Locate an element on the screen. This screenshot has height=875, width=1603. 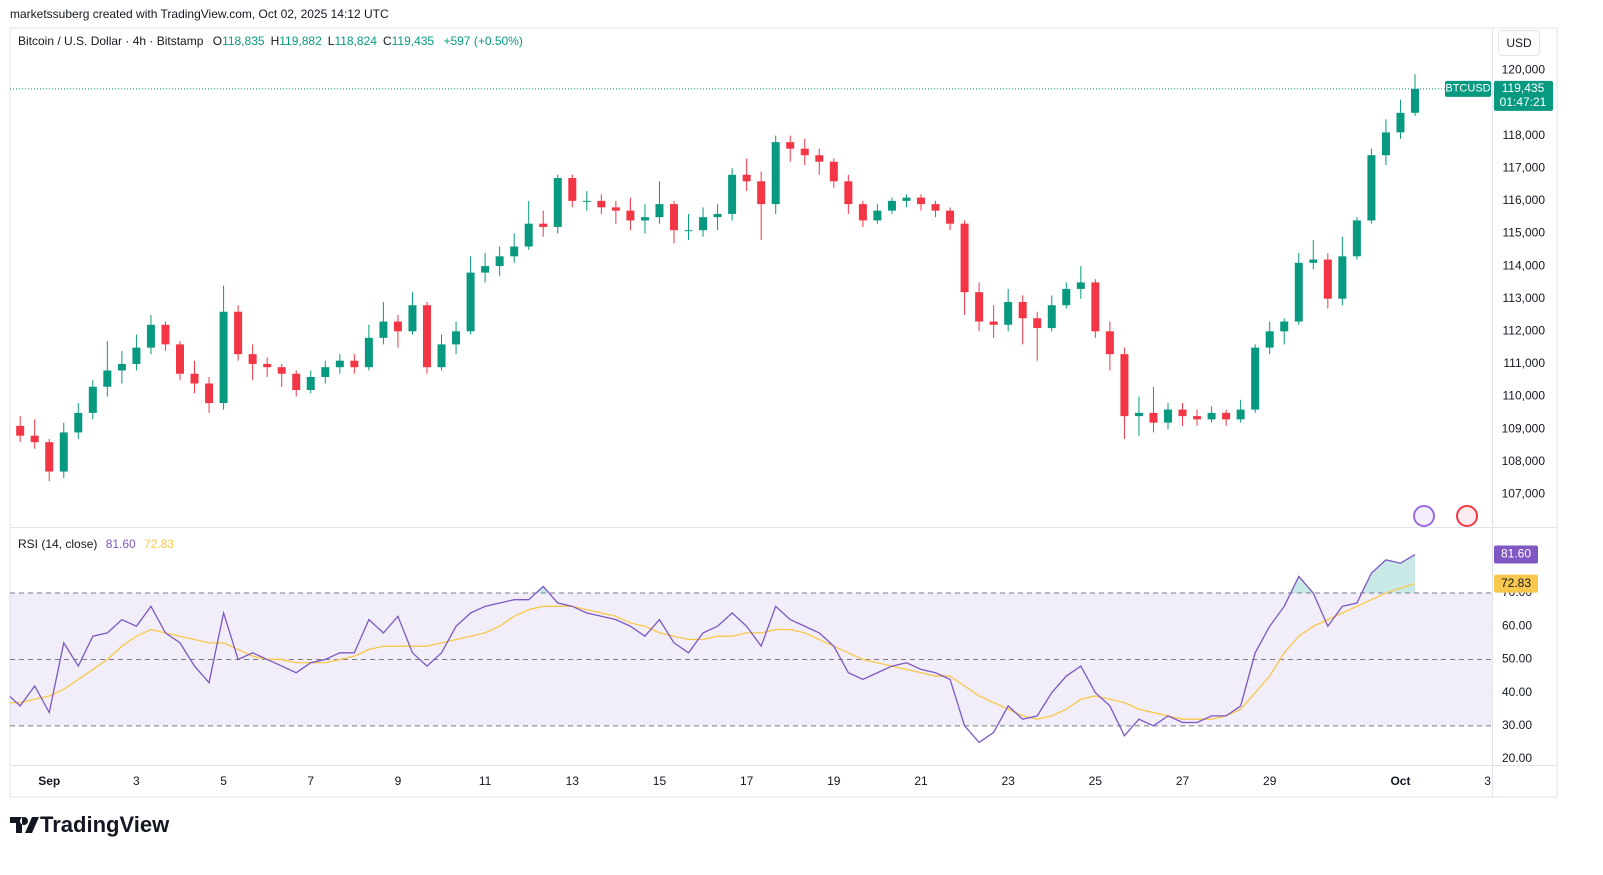
x-tick-label: 7 is located at coordinates (310, 781).